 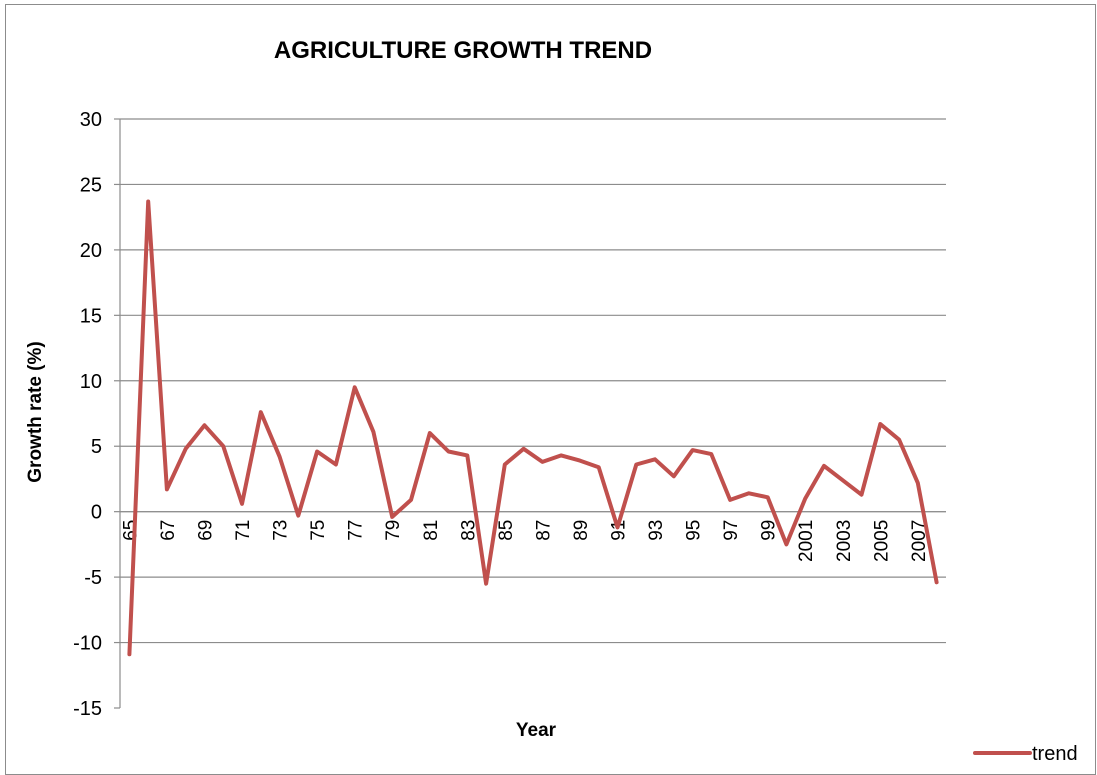 I want to click on x-axis-title: Year, so click(x=536, y=730).